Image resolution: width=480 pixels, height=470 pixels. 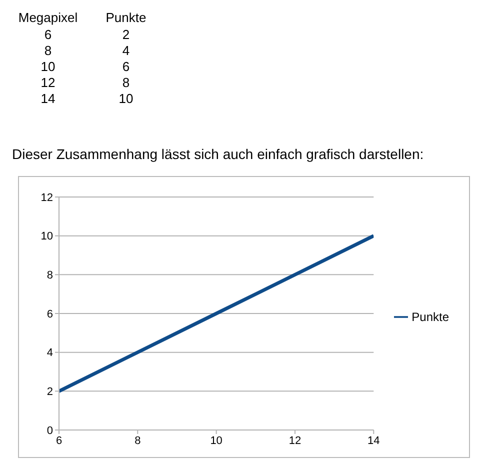 I want to click on y-tick-label: 2, so click(x=49, y=392).